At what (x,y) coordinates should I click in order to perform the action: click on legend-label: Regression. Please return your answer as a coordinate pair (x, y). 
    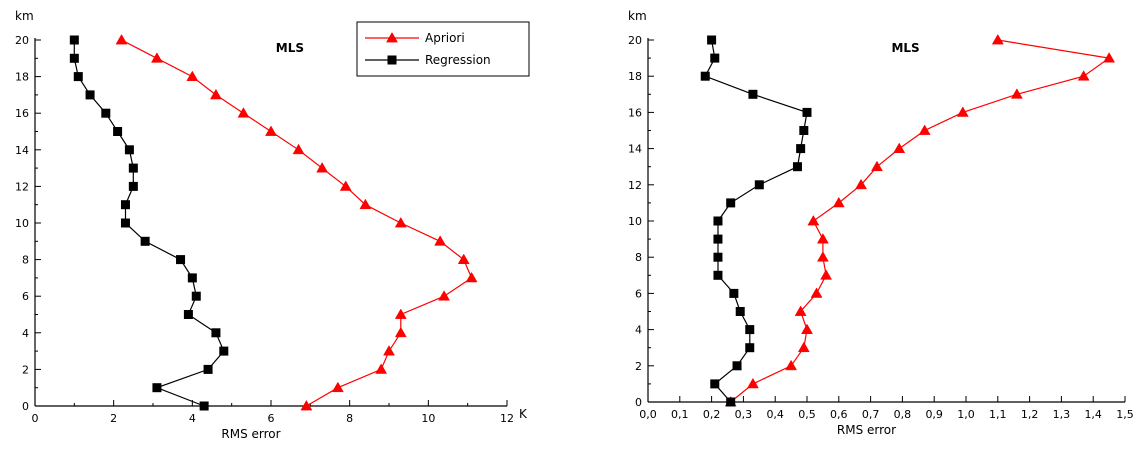
    Looking at the image, I should click on (458, 60).